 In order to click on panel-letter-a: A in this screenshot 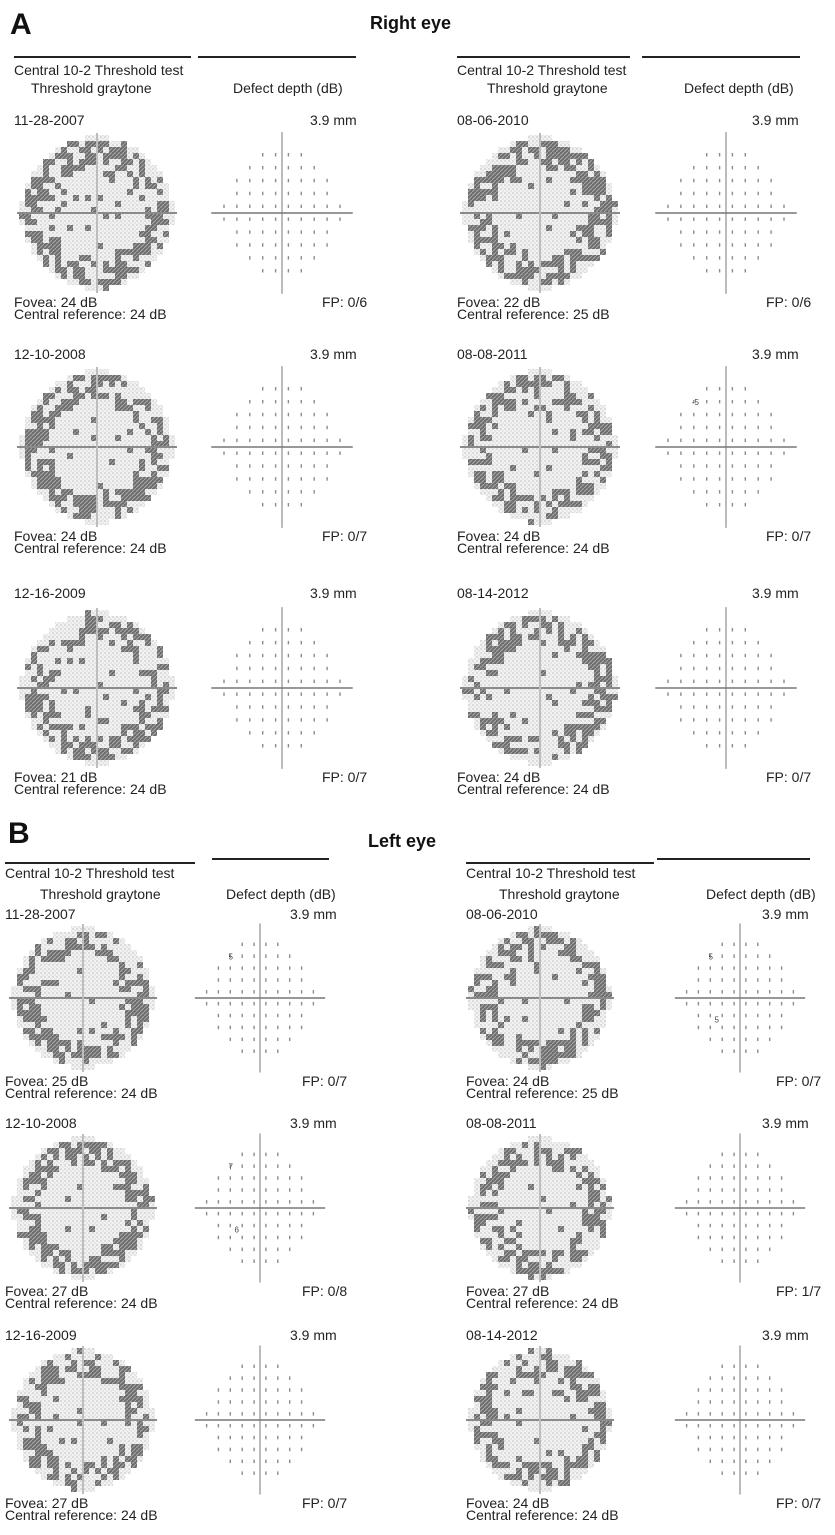, I will do `click(21, 24)`.